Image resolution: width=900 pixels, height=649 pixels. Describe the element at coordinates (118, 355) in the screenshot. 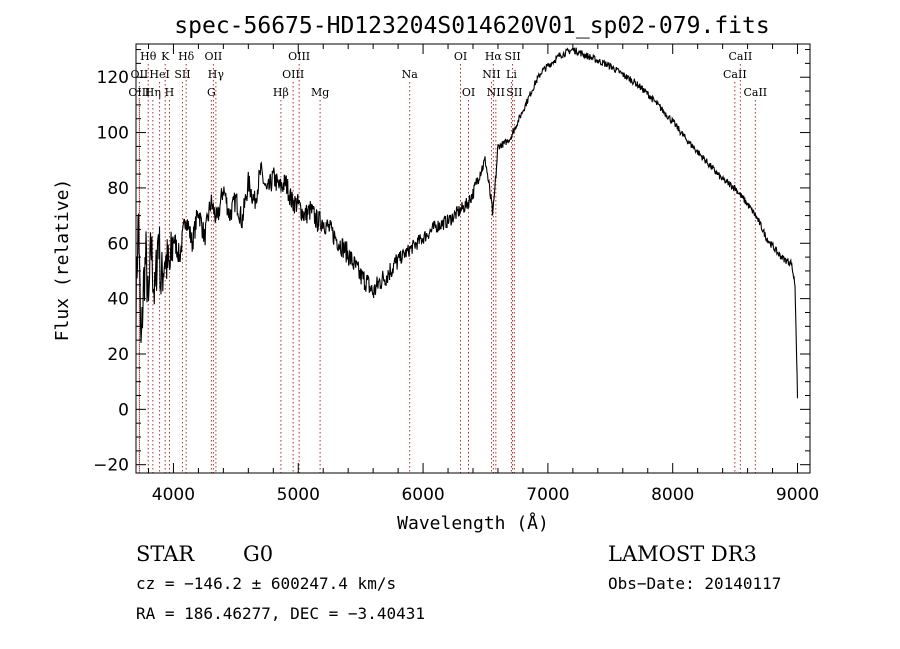

I see `y-tick-label: 20` at that location.